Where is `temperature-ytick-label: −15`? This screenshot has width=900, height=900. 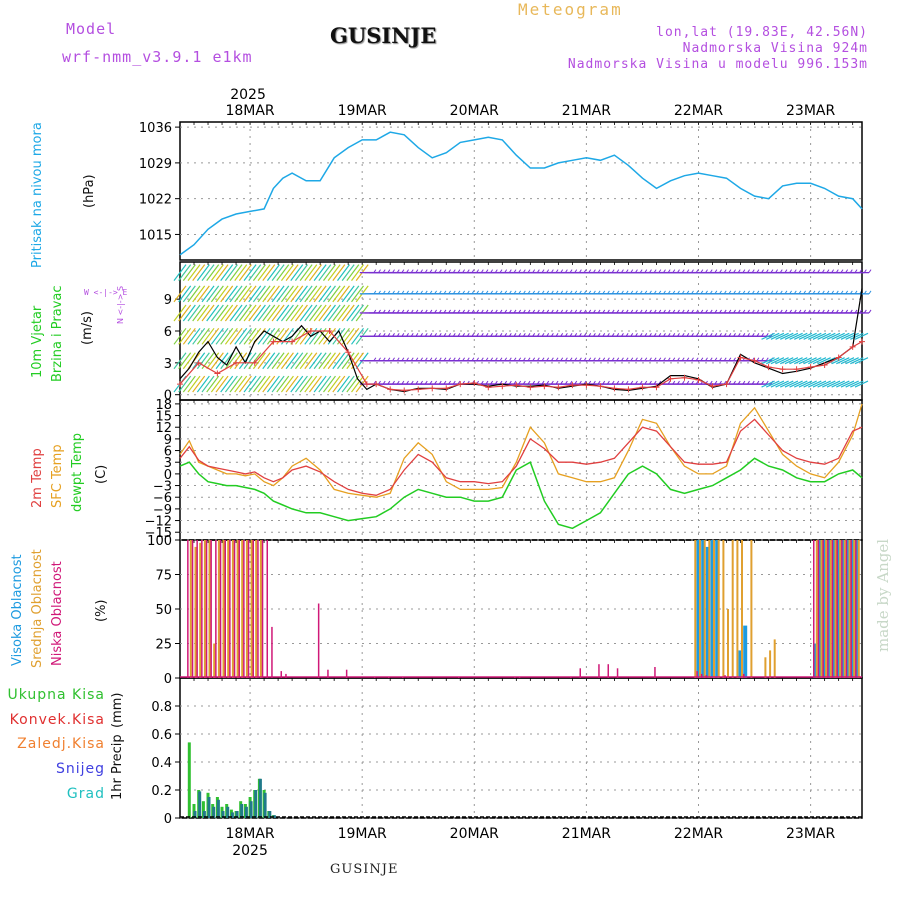 temperature-ytick-label: −15 is located at coordinates (158, 533).